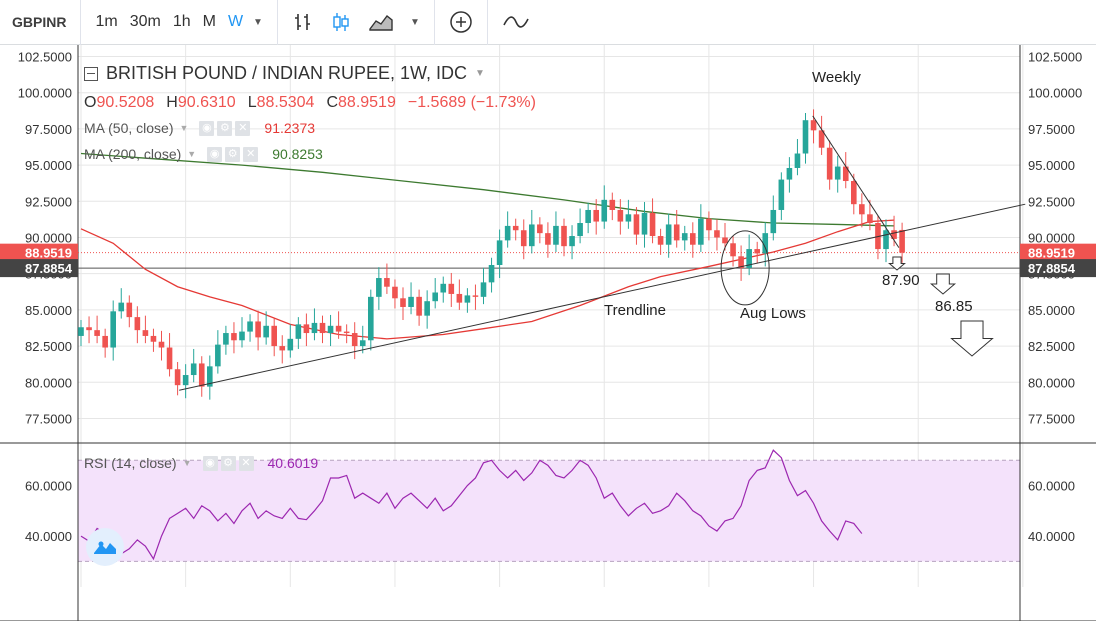  Describe the element at coordinates (210, 463) in the screenshot. I see `rsi-visibility-icon: ◉` at that location.